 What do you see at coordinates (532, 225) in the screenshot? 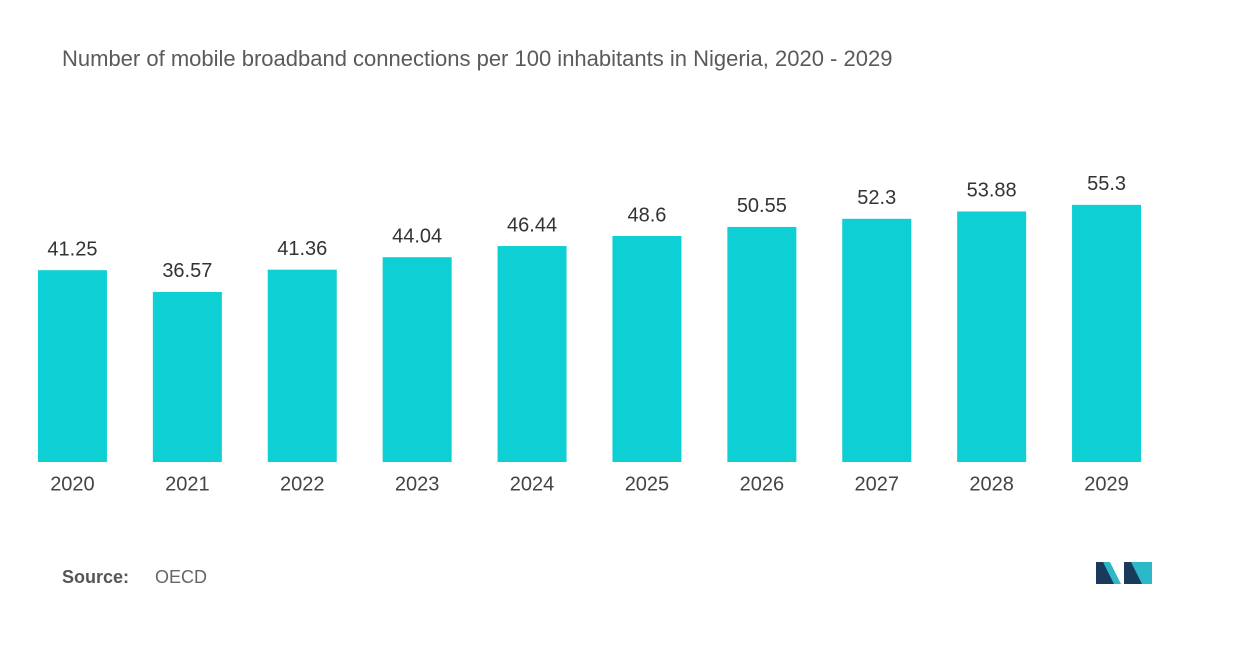
I see `value-label: 46.44` at bounding box center [532, 225].